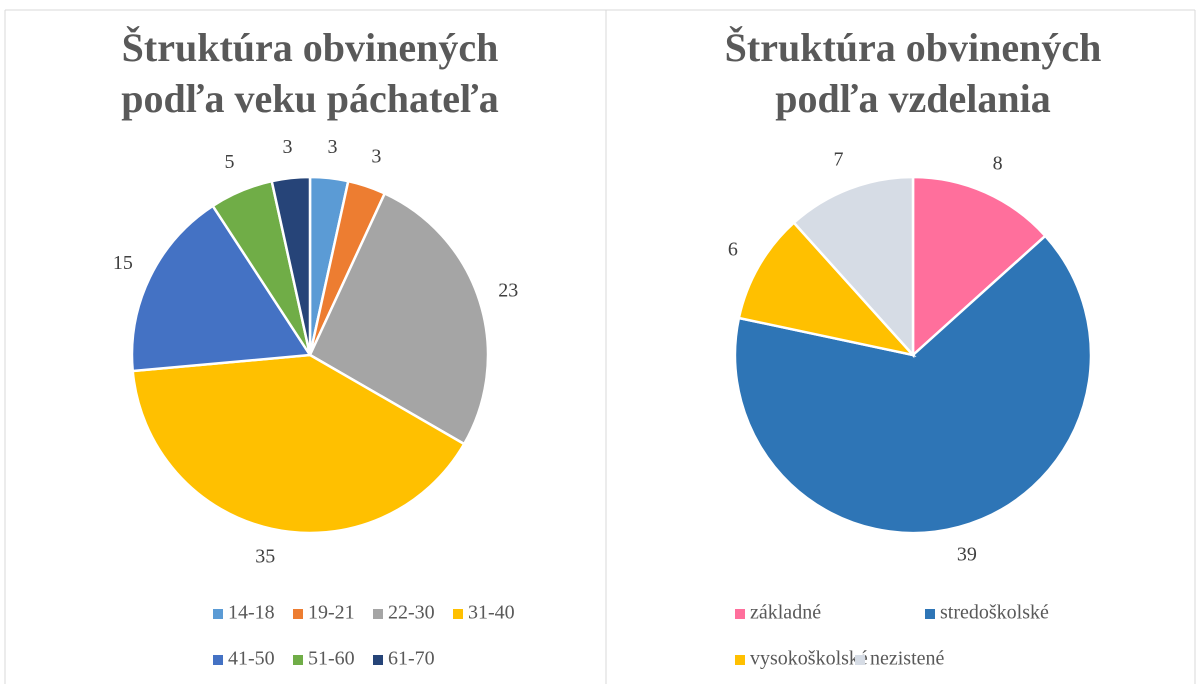 This screenshot has width=1203, height=684. I want to click on legend-label: 41-50, so click(251, 659).